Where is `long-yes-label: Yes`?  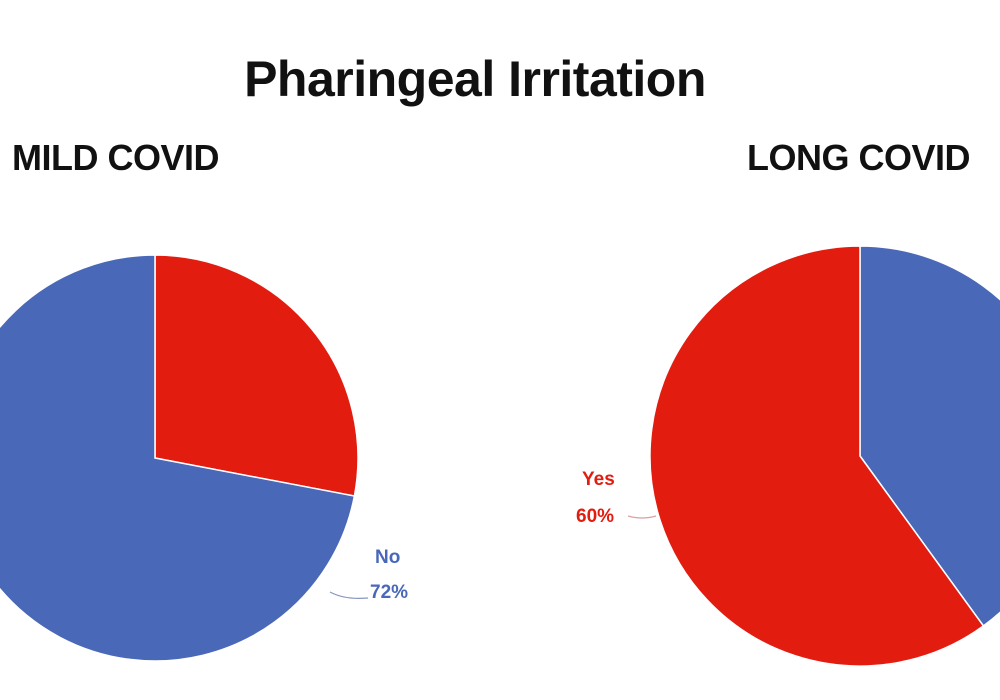
long-yes-label: Yes is located at coordinates (598, 479).